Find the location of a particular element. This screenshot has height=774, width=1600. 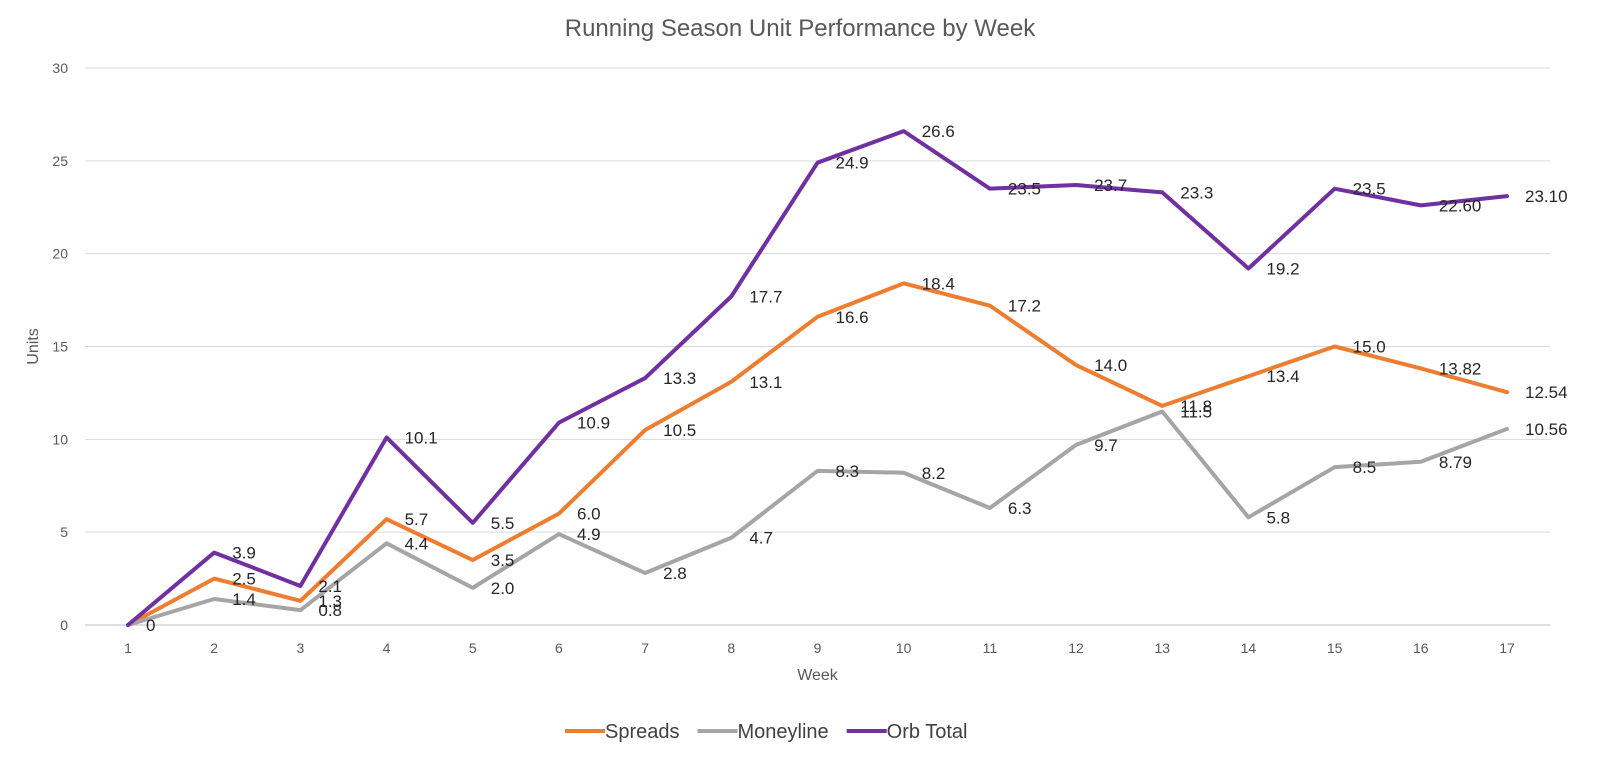

chart-title: Running Season Unit Performance by Week is located at coordinates (800, 28).